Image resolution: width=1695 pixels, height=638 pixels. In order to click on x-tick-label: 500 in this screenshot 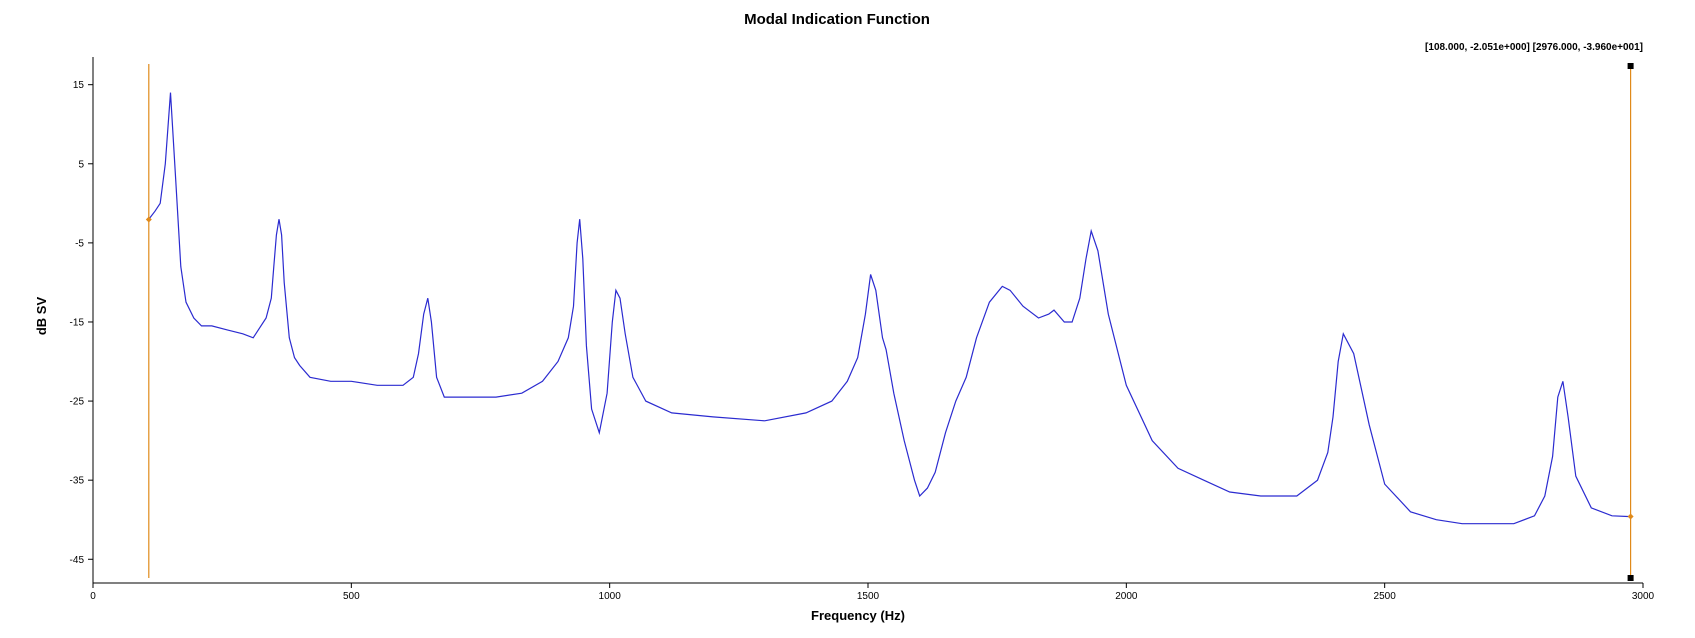, I will do `click(351, 596)`.